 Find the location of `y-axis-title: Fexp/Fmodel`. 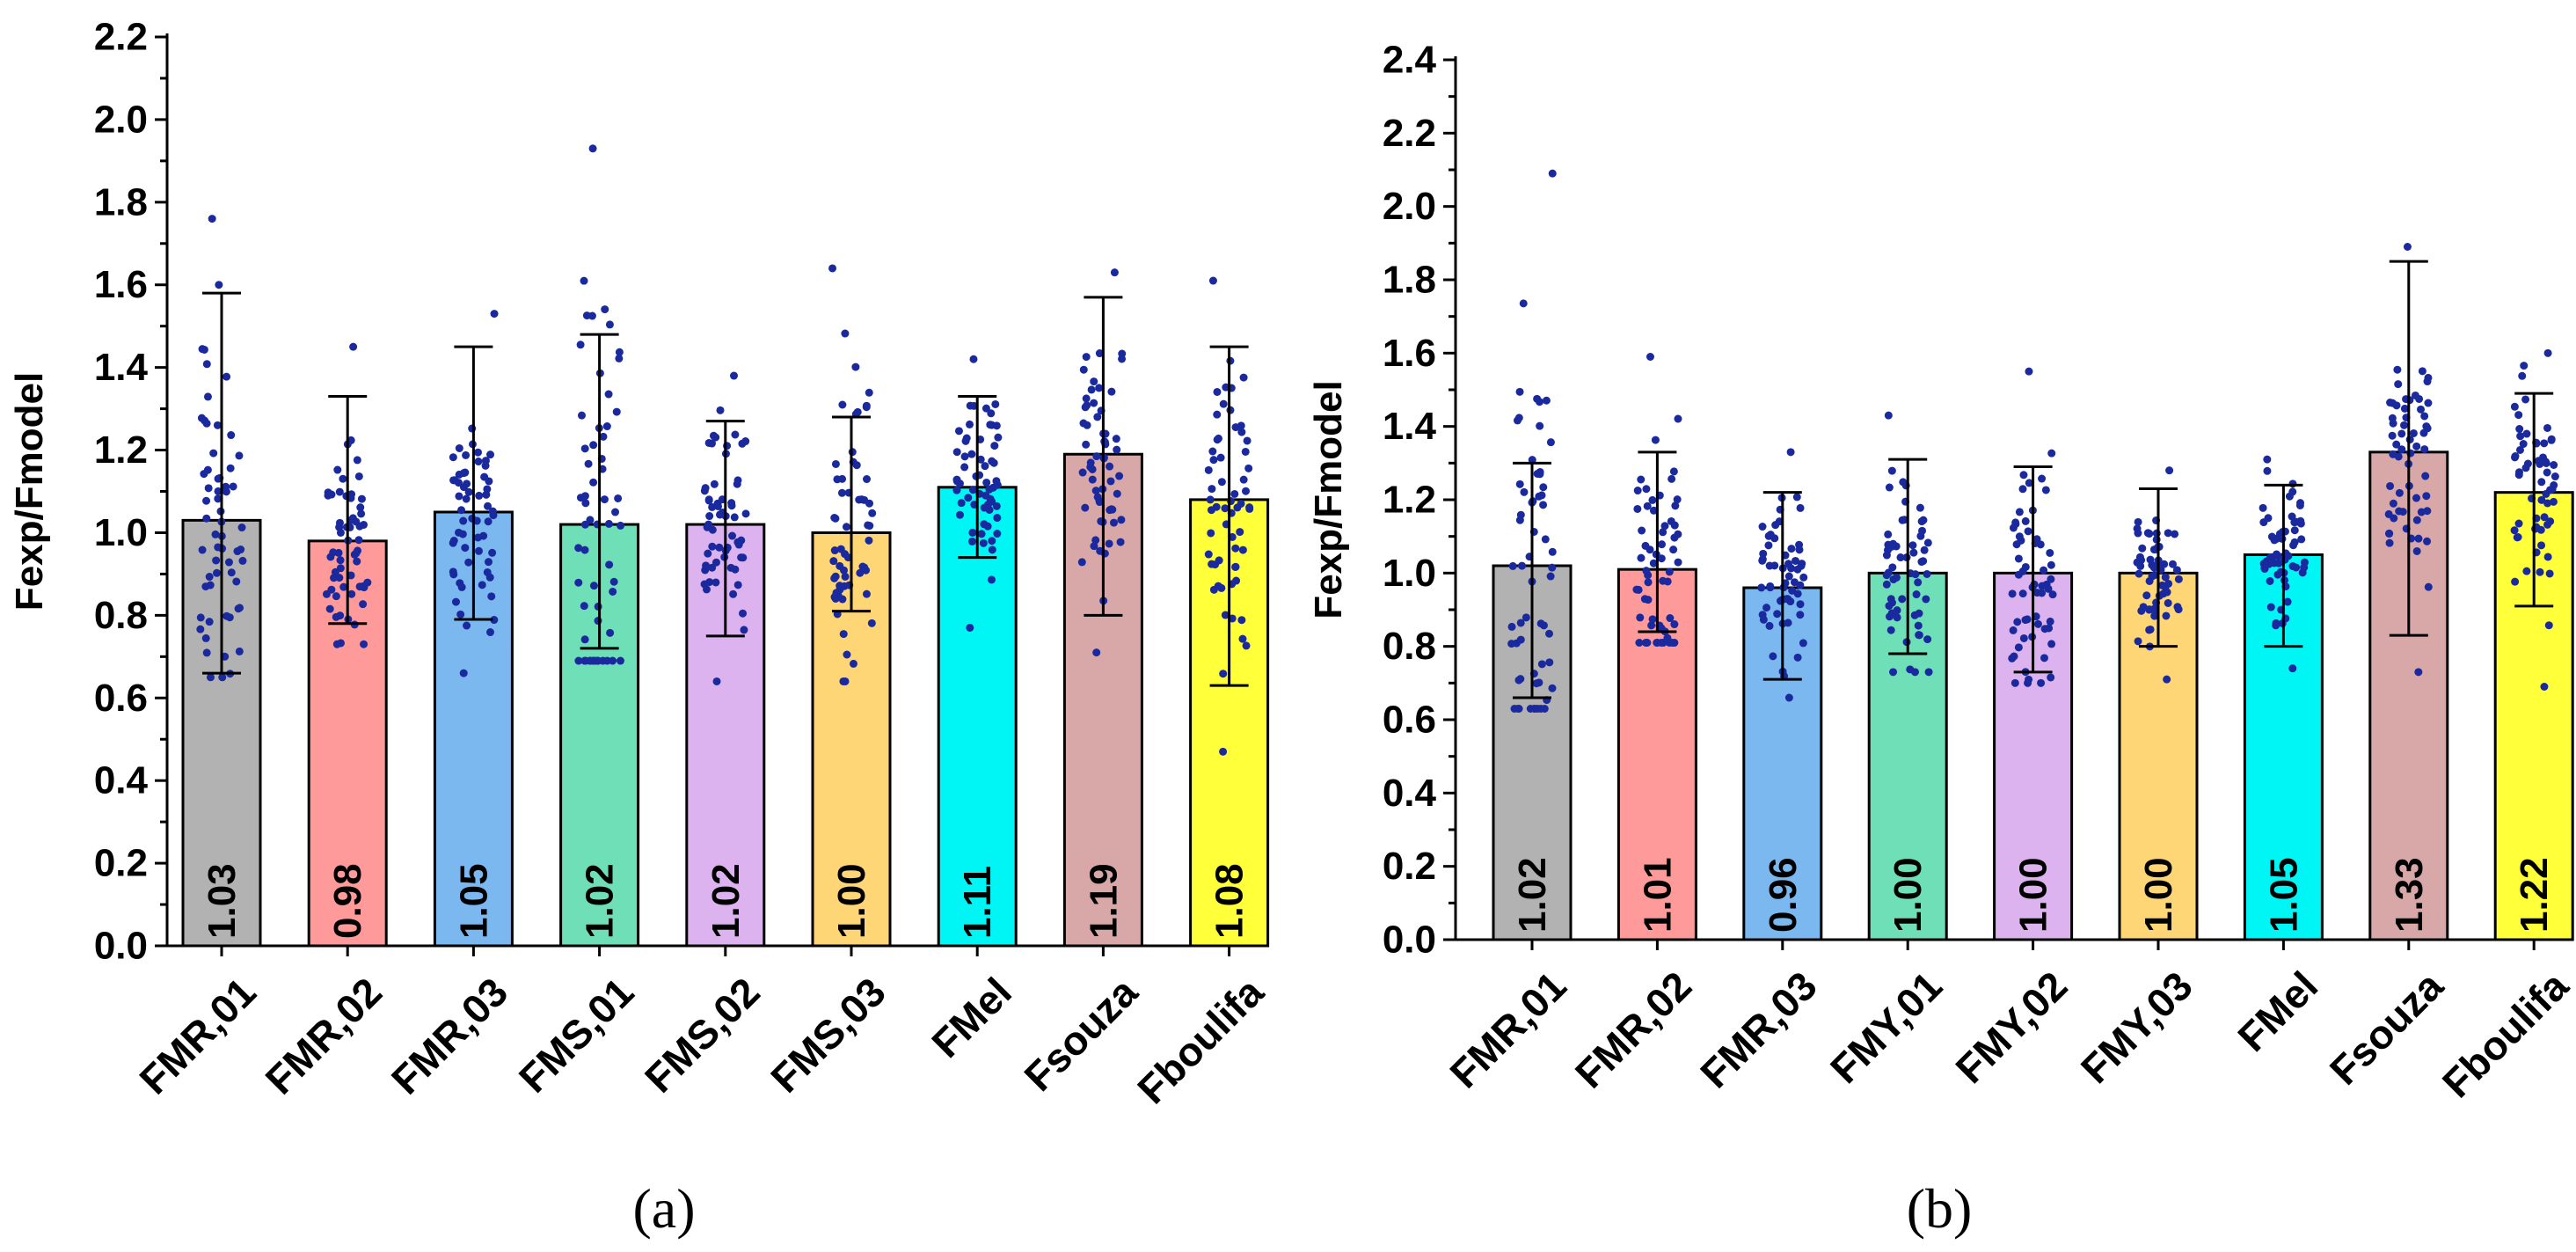

y-axis-title: Fexp/Fmodel is located at coordinates (29, 491).